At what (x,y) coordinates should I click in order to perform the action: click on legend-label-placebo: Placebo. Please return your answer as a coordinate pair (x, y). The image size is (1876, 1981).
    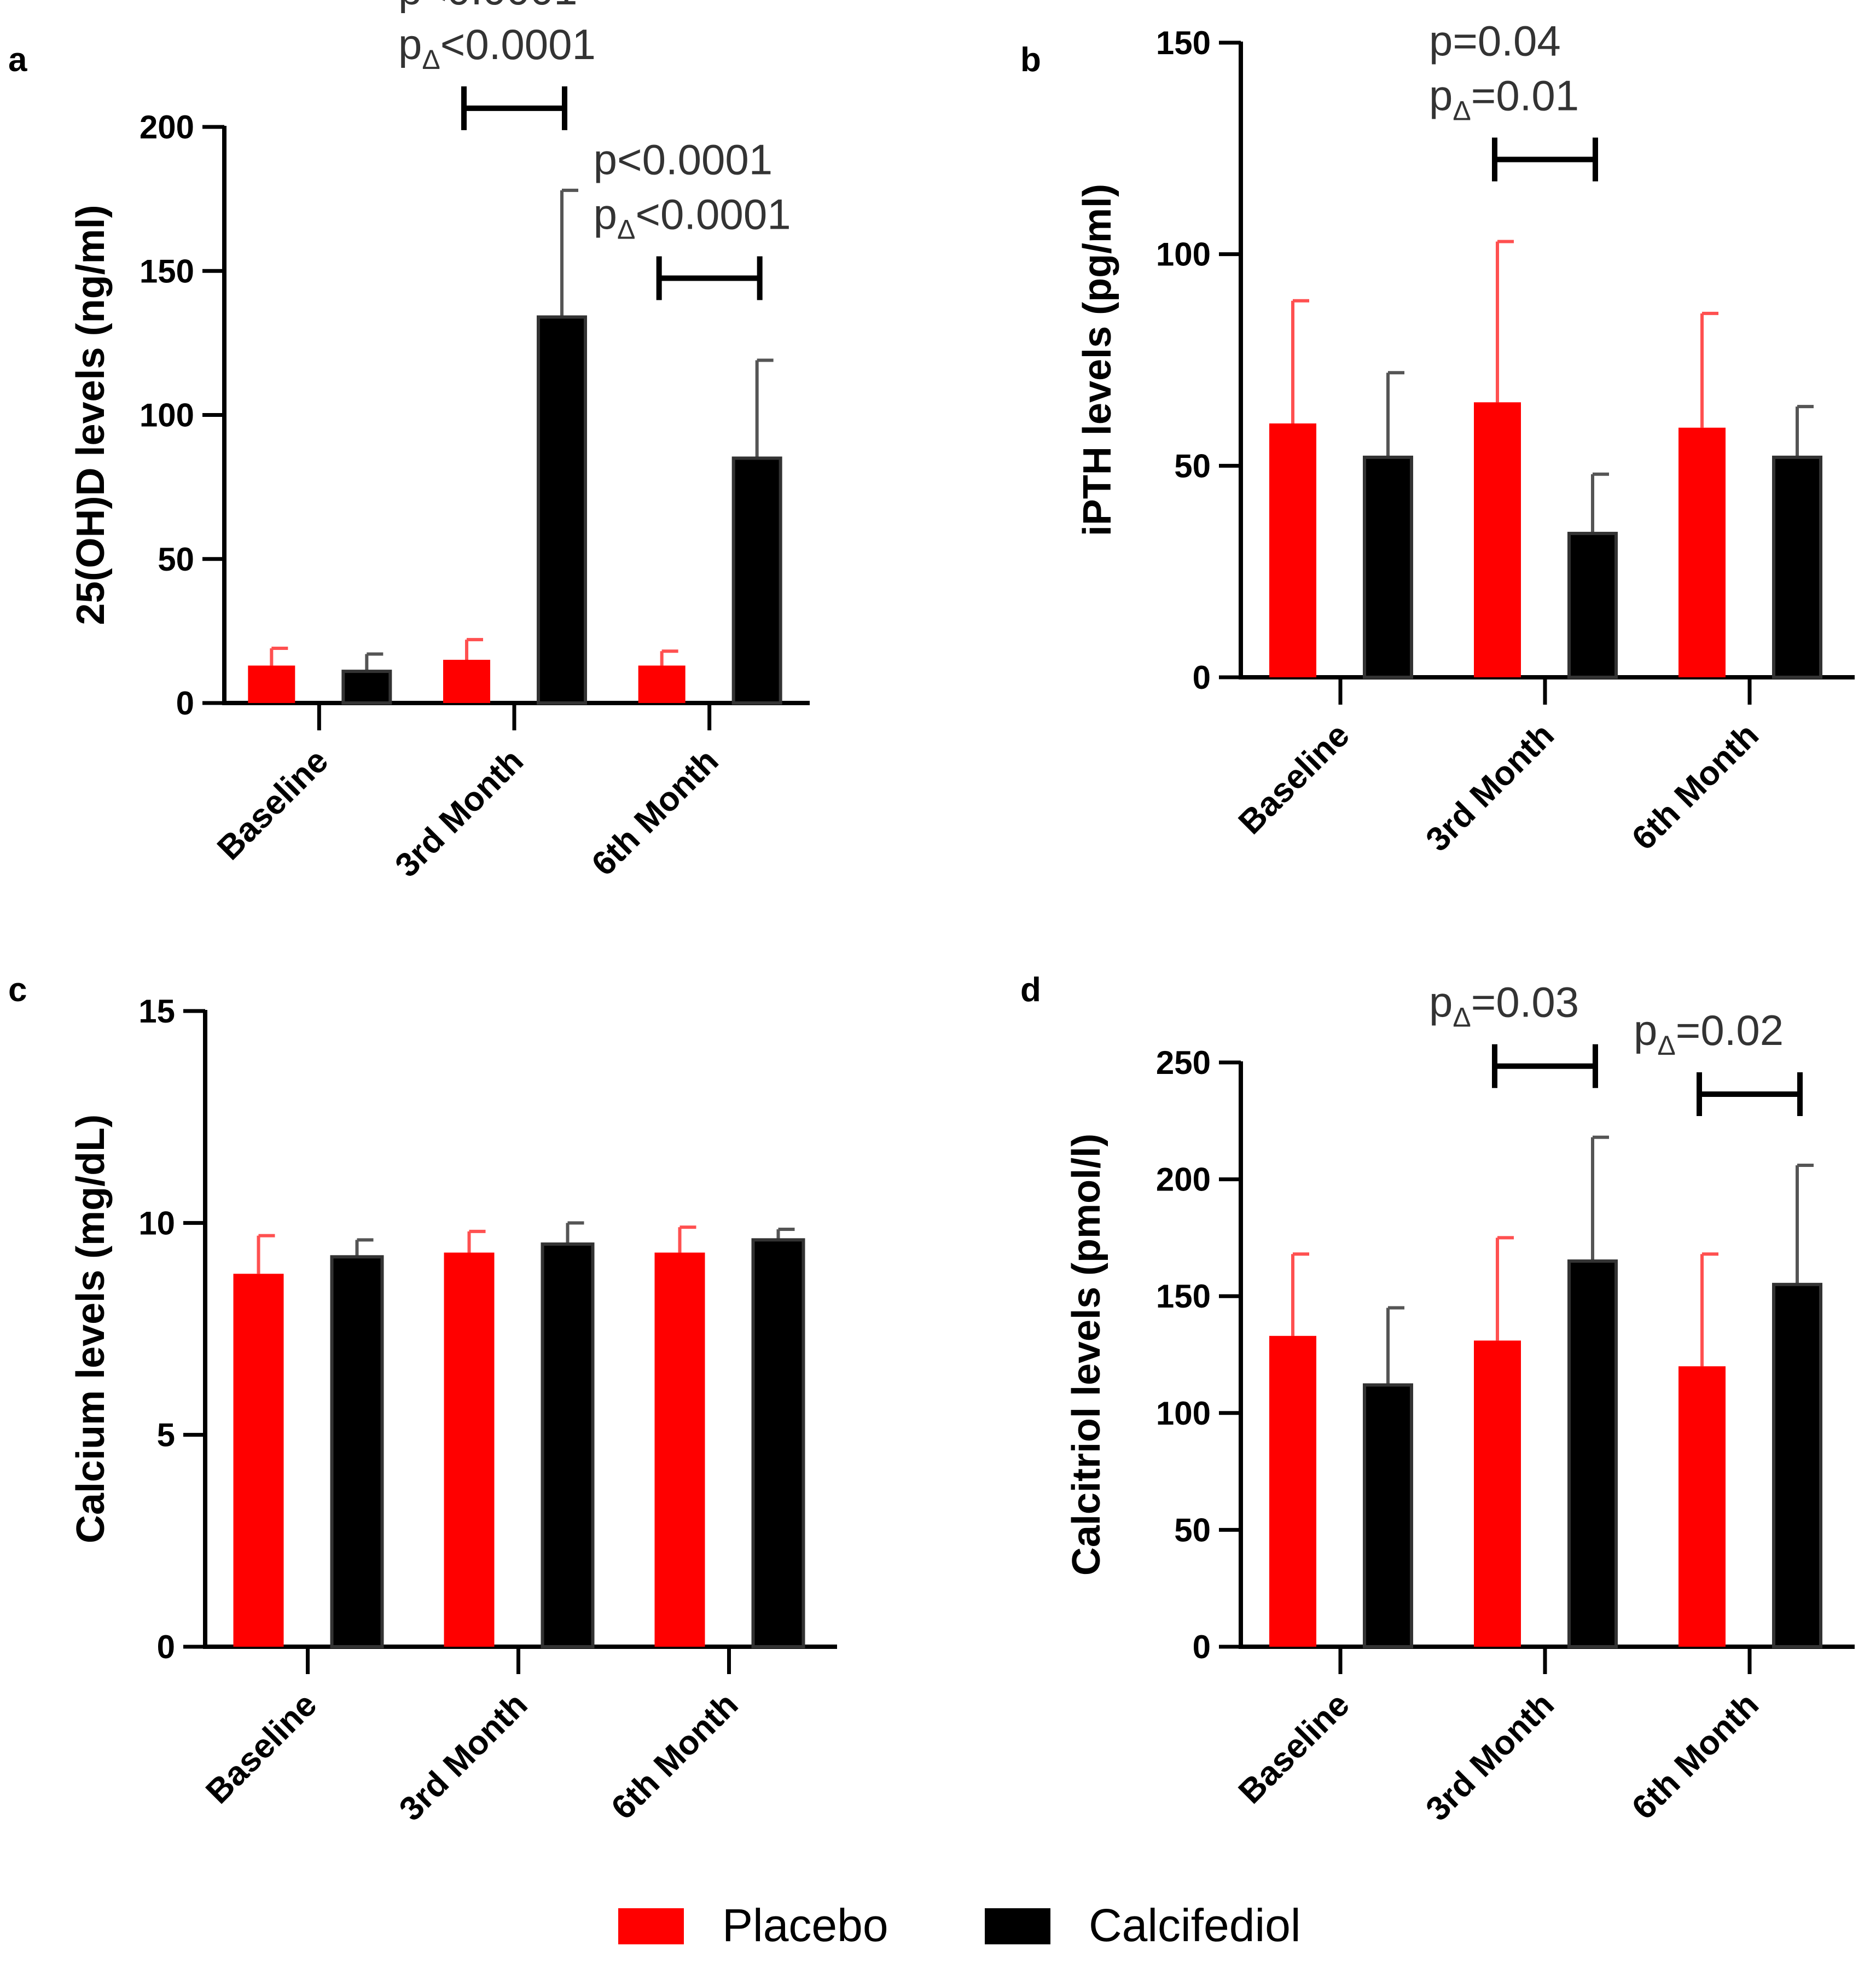
    Looking at the image, I should click on (805, 1925).